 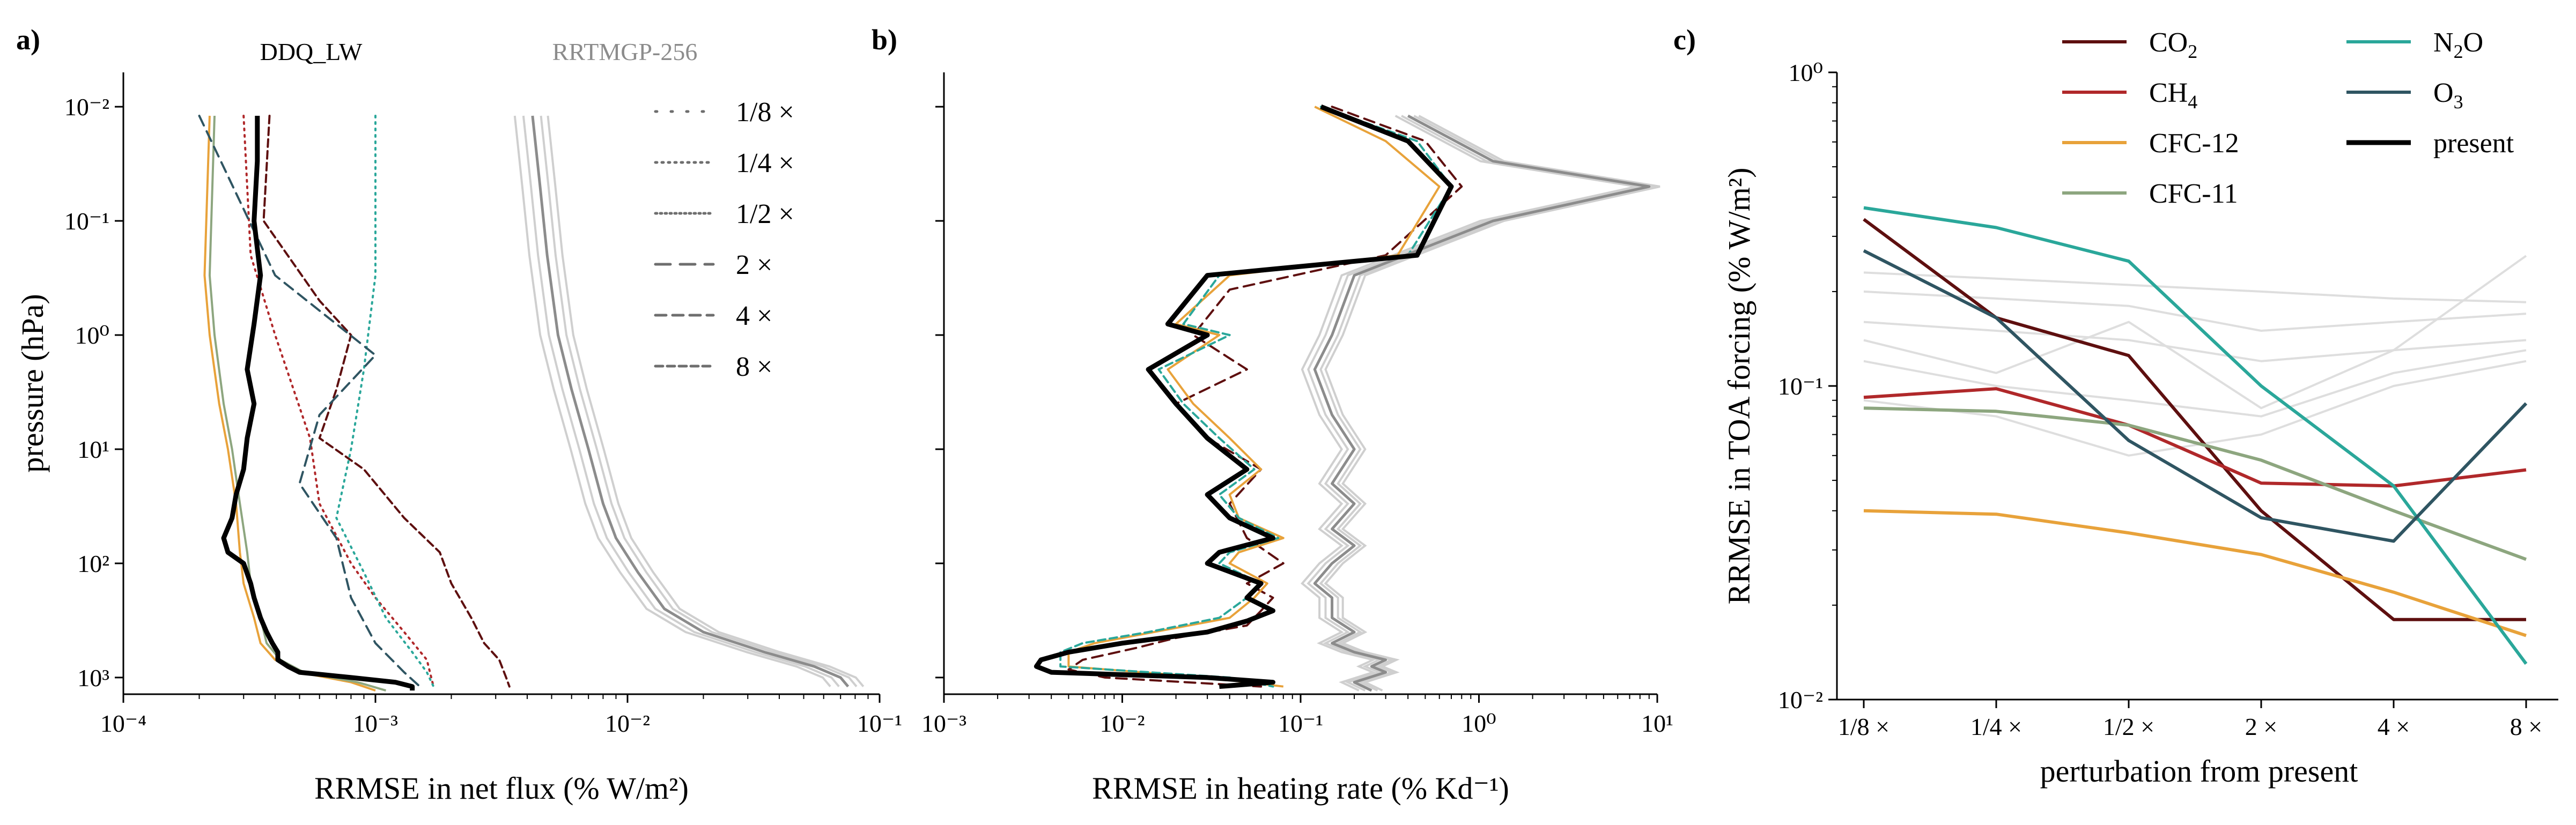 I want to click on panel-a-x-ticks: 10⁻⁴ 10⁻³ 10⁻² 10⁻¹, so click(x=501, y=715).